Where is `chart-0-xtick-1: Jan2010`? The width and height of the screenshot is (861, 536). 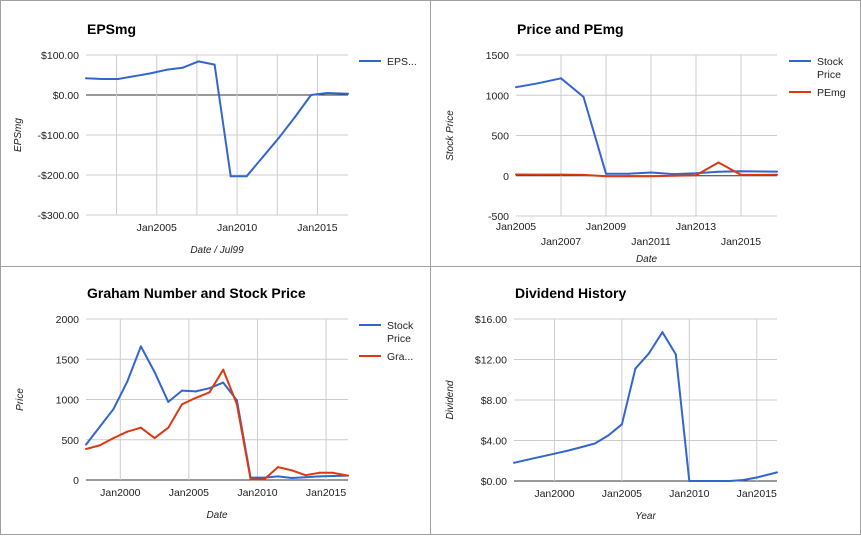
chart-0-xtick-1: Jan2010 is located at coordinates (237, 228).